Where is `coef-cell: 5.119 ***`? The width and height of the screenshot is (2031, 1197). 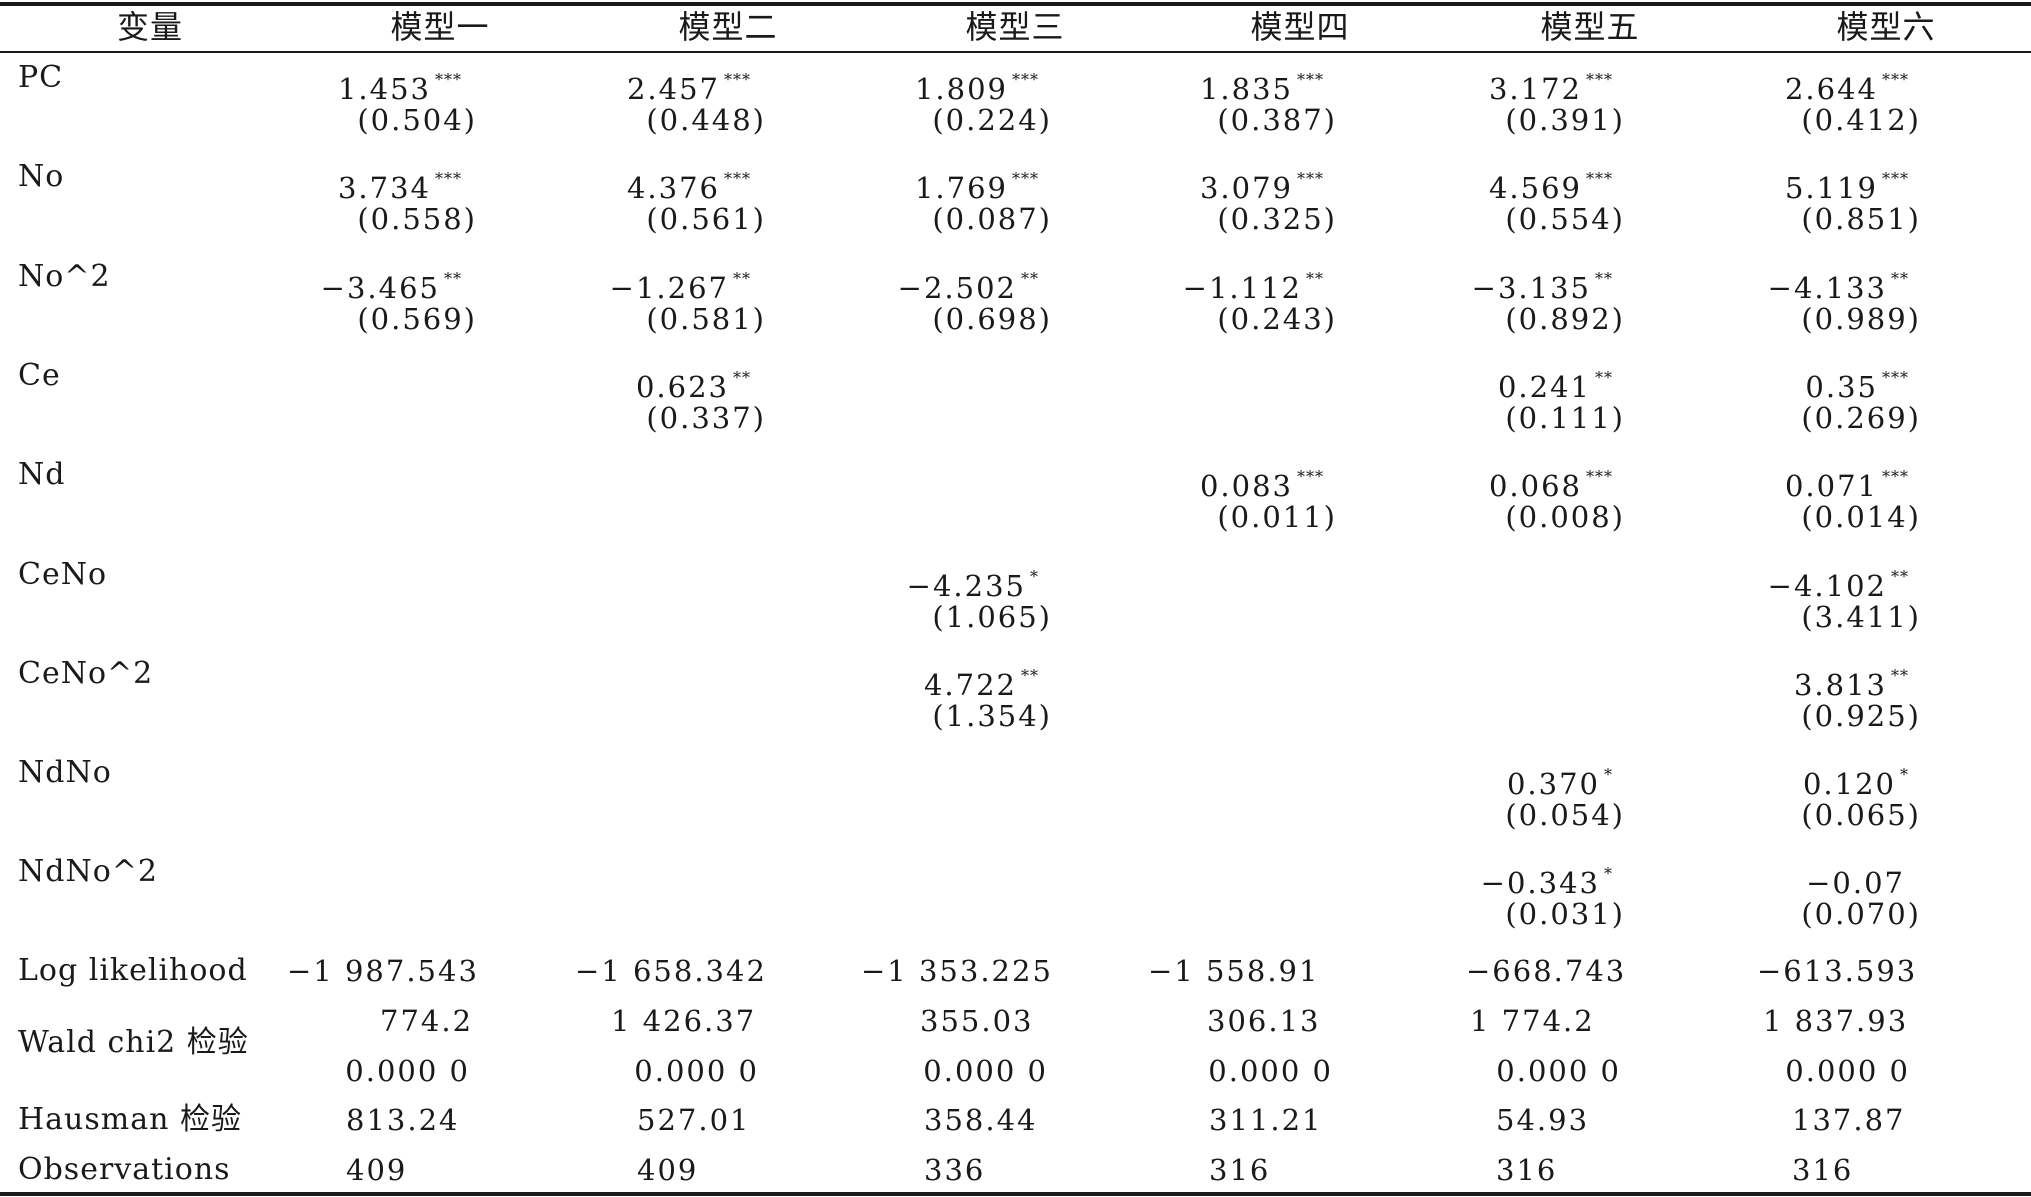
coef-cell: 5.119 *** is located at coordinates (1847, 182).